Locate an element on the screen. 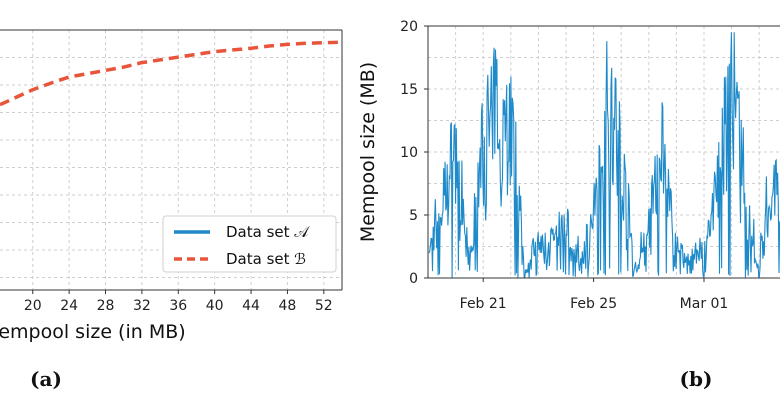 This screenshot has height=416, width=780. panel-label-a: (a) is located at coordinates (46, 379).